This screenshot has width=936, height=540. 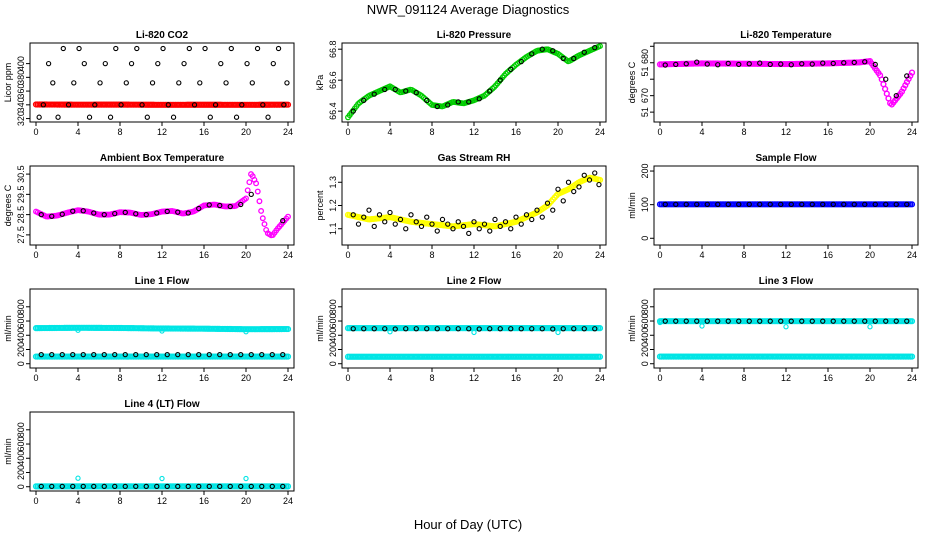 I want to click on y-tick-label: 27.5, so click(x=21, y=235).